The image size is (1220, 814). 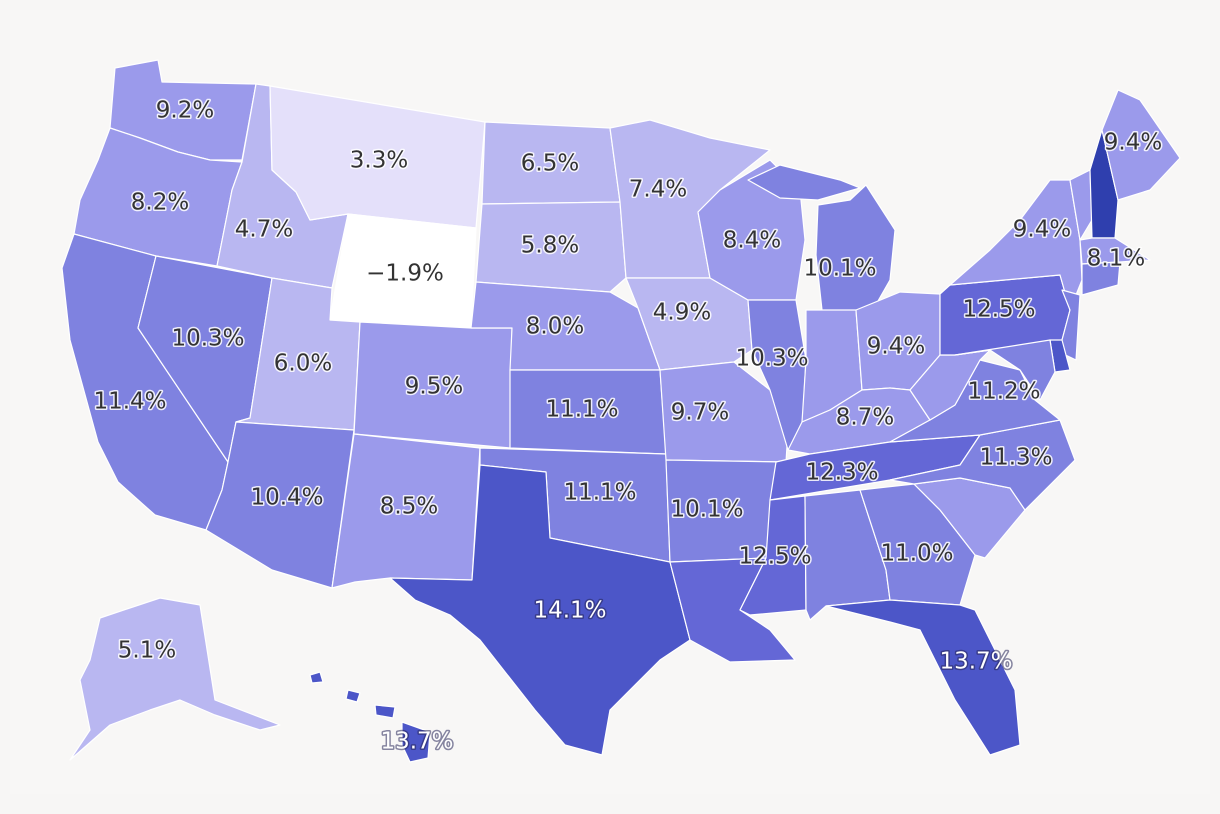 What do you see at coordinates (555, 327) in the screenshot?
I see `state-label-ne: 8.0%` at bounding box center [555, 327].